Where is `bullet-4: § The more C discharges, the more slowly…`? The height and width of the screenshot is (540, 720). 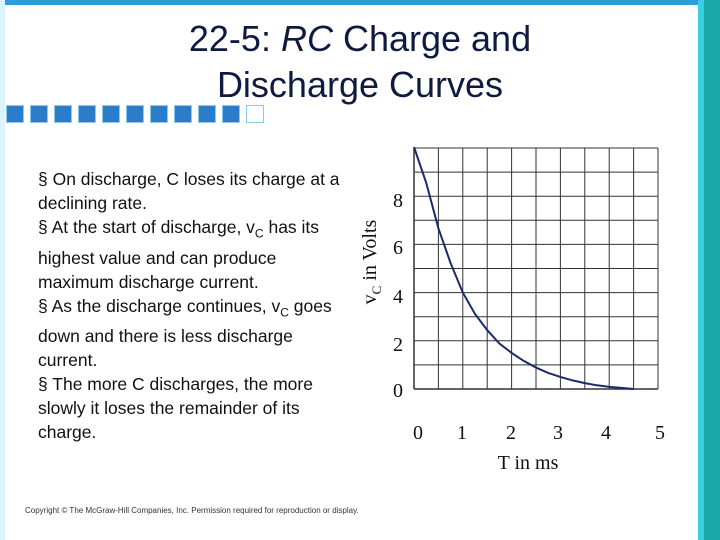
bullet-4: § The more C discharges, the more slowly… is located at coordinates (175, 408).